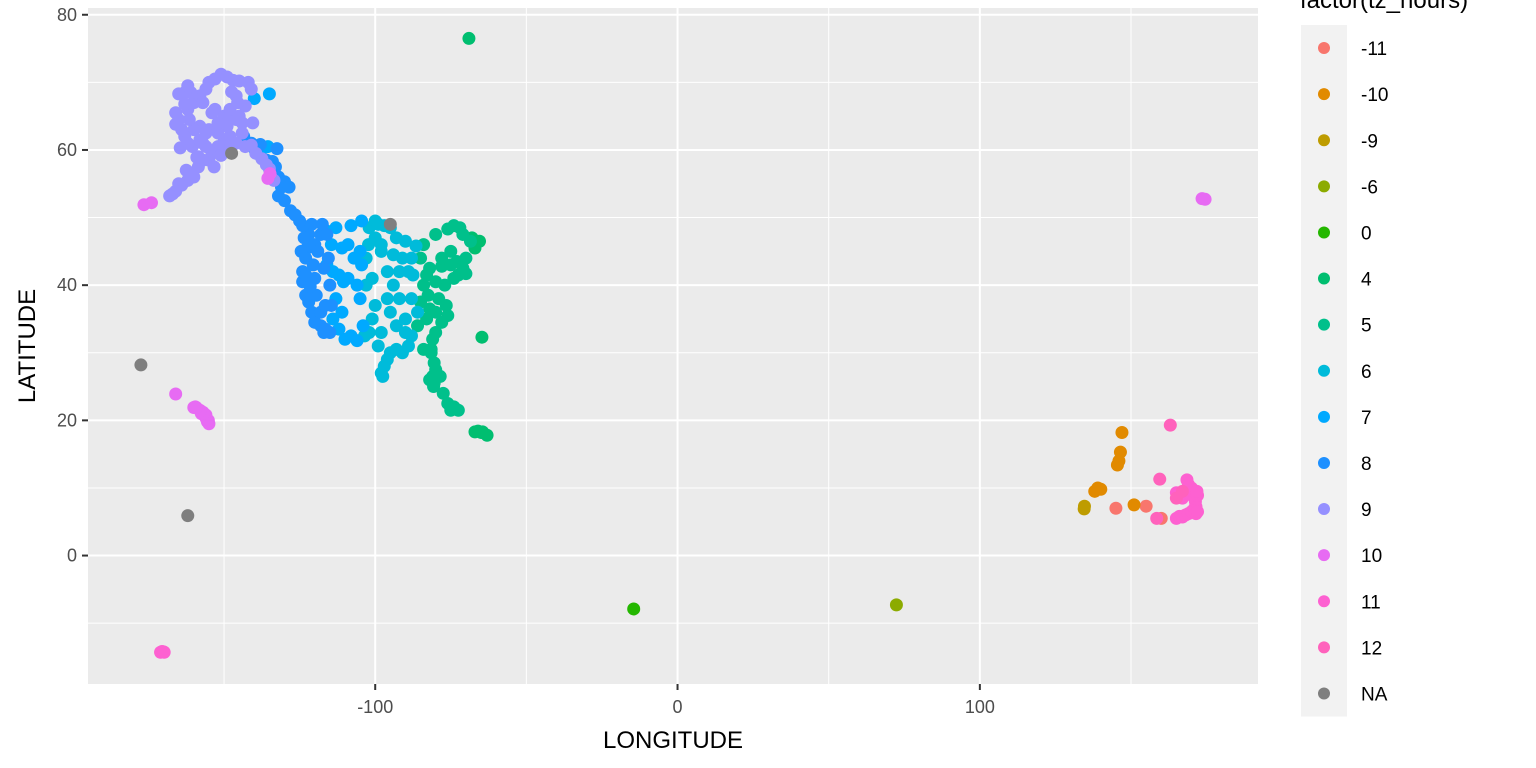 This screenshot has height=768, width=1536. I want to click on legend-label: 4, so click(1366, 280).